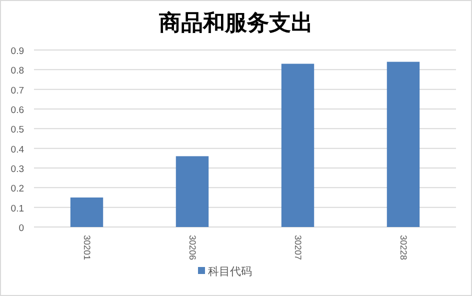 The width and height of the screenshot is (472, 296). What do you see at coordinates (17, 110) in the screenshot?
I see `y-tick-label: 0.6` at bounding box center [17, 110].